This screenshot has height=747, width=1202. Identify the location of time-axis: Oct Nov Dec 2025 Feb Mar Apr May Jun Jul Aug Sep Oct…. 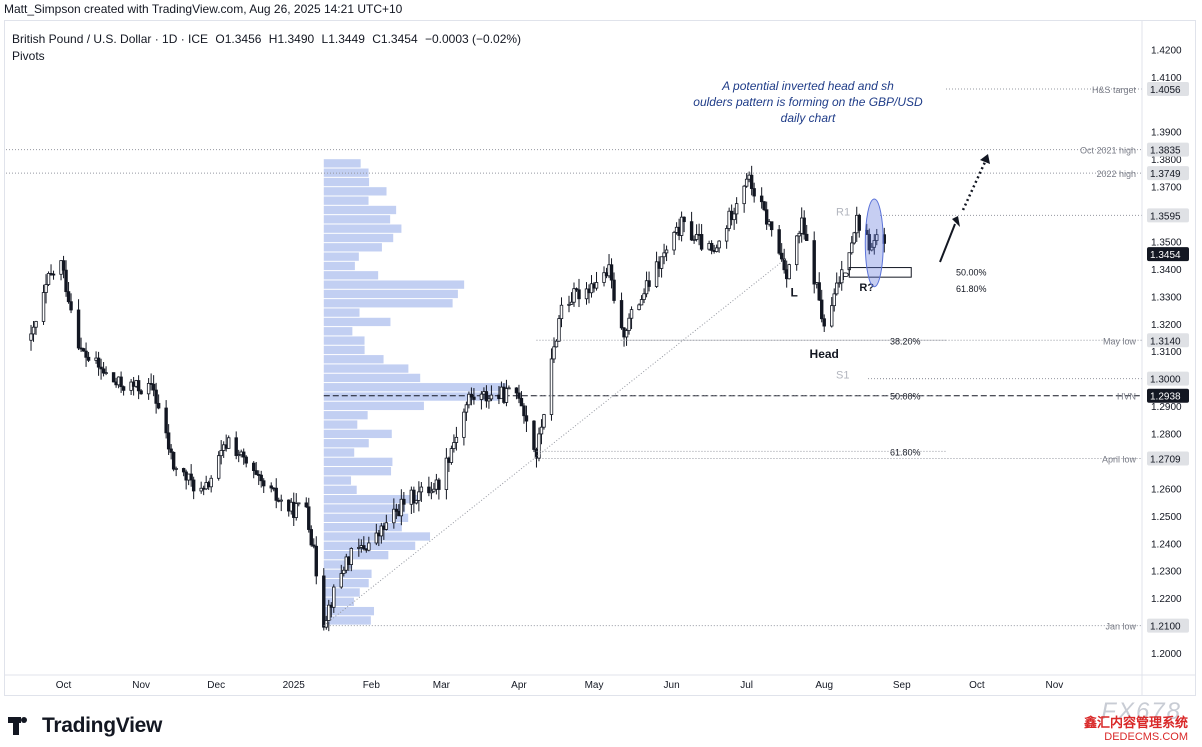
(600, 682).